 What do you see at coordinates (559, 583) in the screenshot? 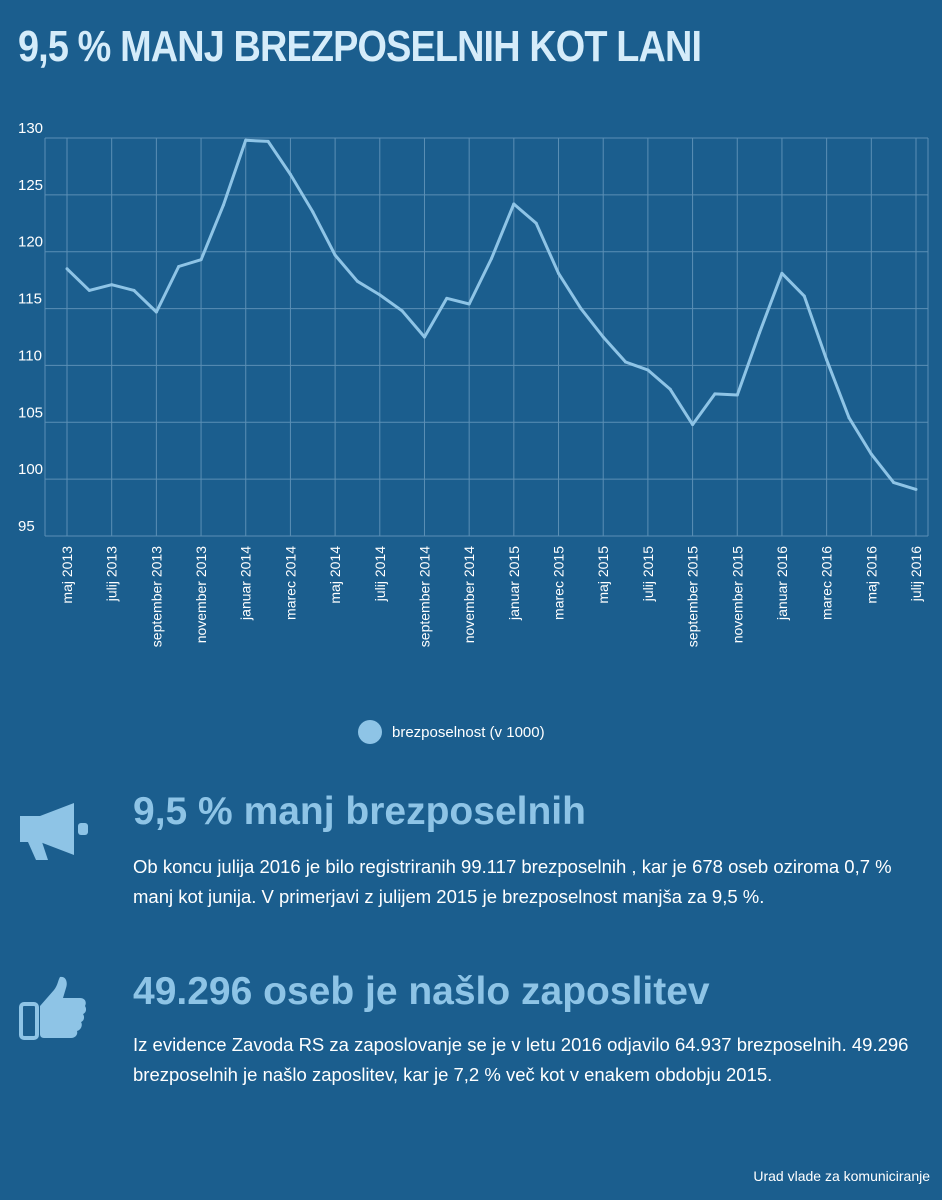
I see `x-tick-label: marec 2015` at bounding box center [559, 583].